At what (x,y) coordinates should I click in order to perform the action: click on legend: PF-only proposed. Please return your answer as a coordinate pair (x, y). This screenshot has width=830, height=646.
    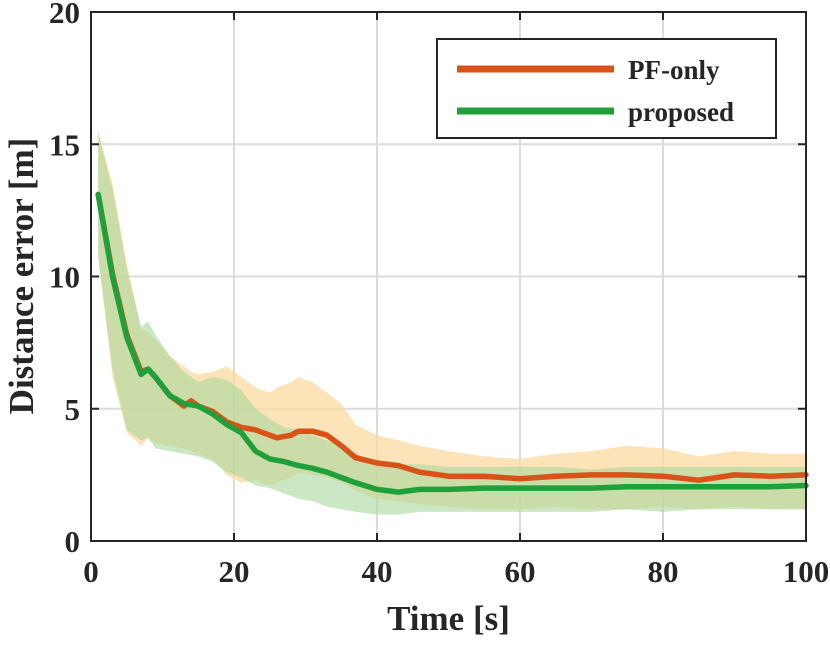
    Looking at the image, I should click on (606, 88).